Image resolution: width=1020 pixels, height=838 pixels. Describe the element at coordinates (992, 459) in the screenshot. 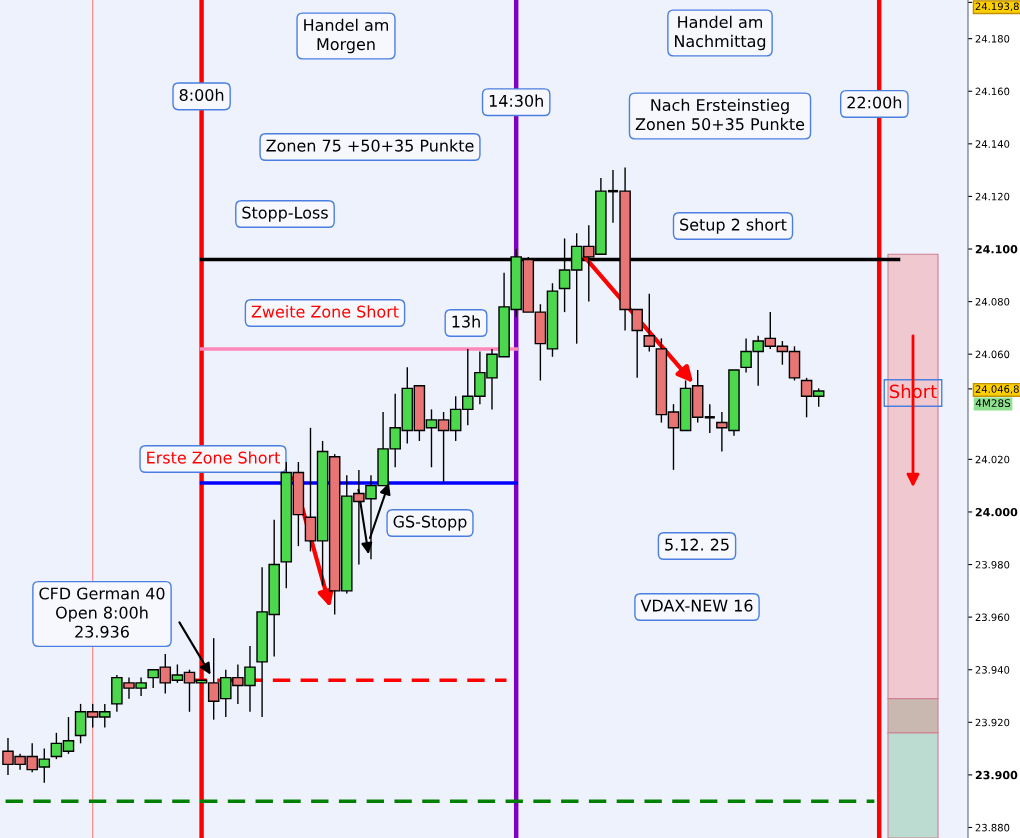

I see `y-tick-label: 24.020` at that location.